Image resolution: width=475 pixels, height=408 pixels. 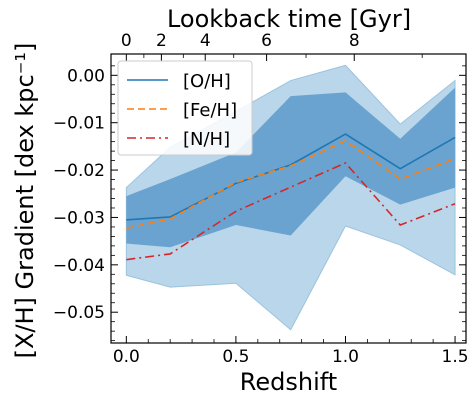 What do you see at coordinates (161, 41) in the screenshot?
I see `top-tick-label: 2` at bounding box center [161, 41].